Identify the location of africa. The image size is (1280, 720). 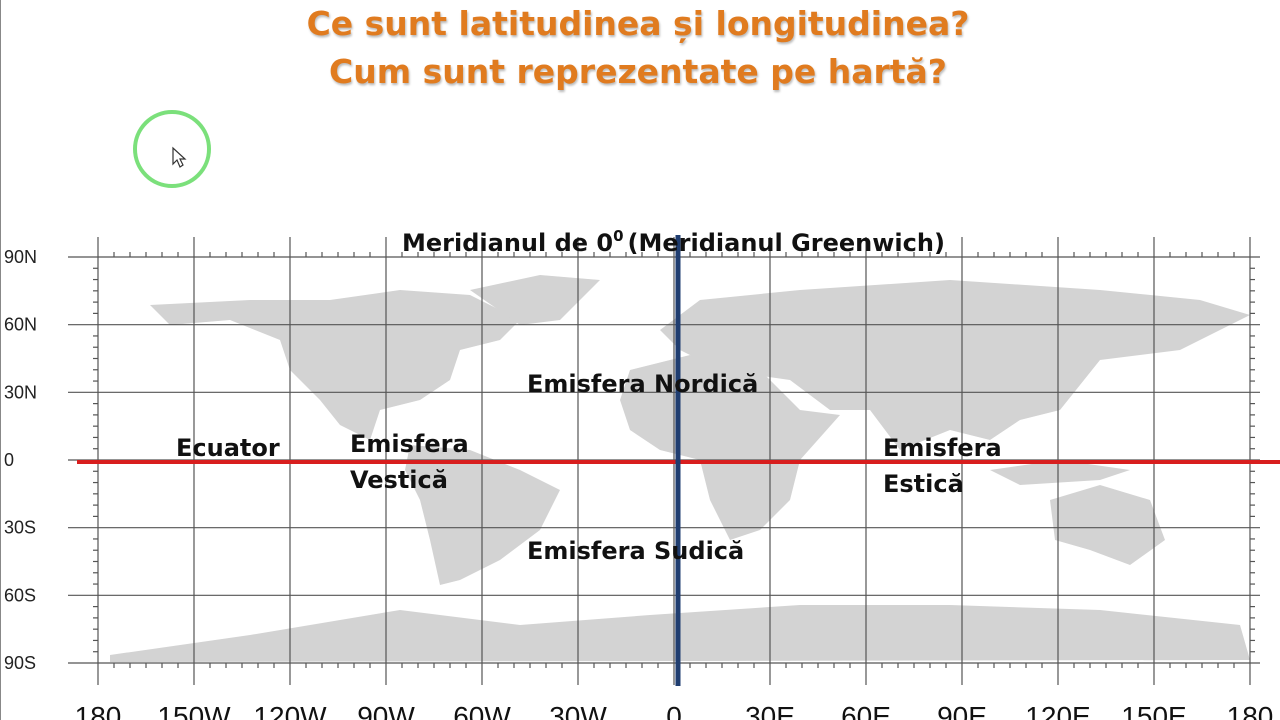
(730, 447).